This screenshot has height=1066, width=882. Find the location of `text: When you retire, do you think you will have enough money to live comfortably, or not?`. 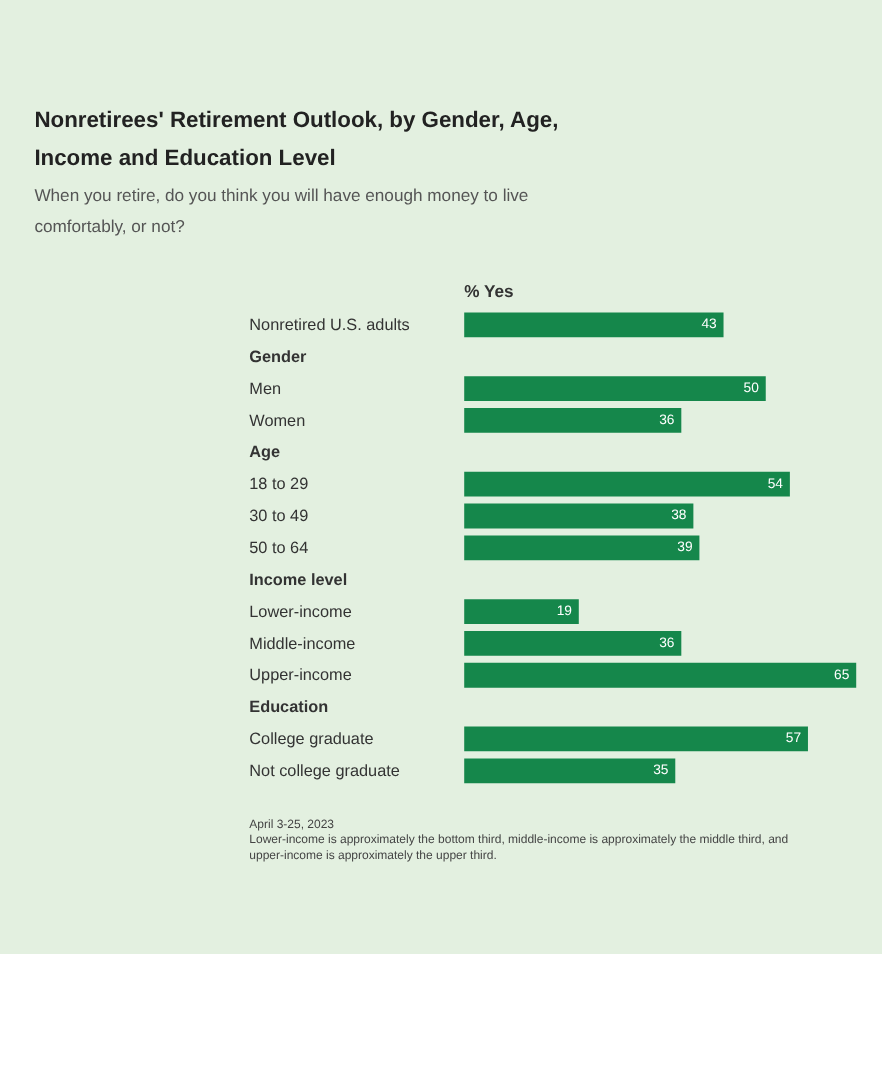

text: When you retire, do you think you will have enough money to live comfortably, or not? is located at coordinates (281, 210).